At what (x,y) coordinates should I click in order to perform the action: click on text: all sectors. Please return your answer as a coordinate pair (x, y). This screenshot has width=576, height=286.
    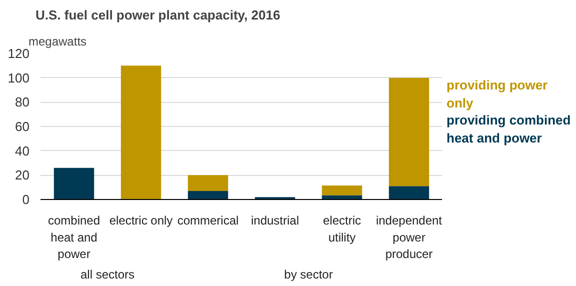
    Looking at the image, I should click on (107, 275).